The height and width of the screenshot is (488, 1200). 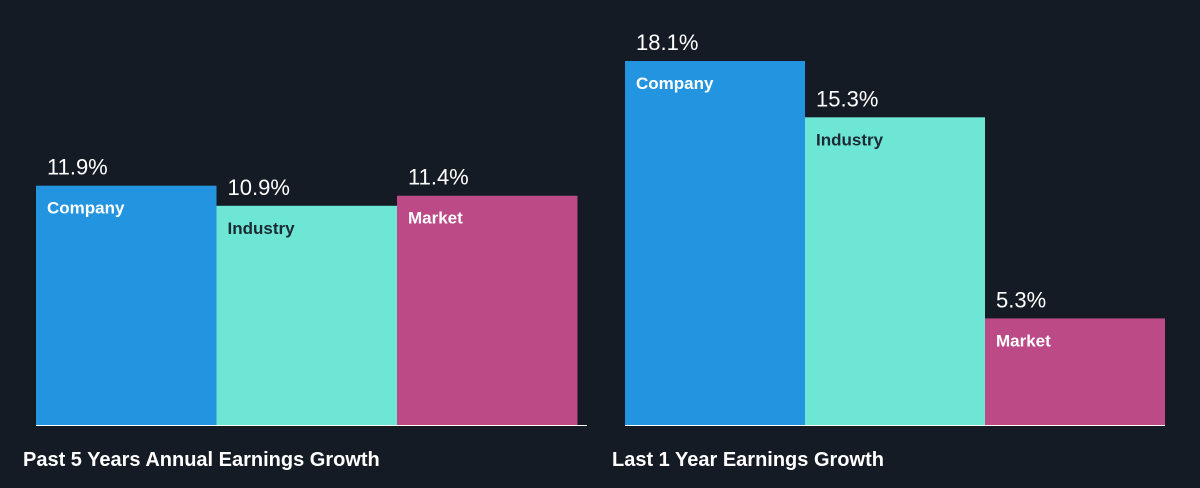 I want to click on value-label-company: 11.9%, so click(x=77, y=167).